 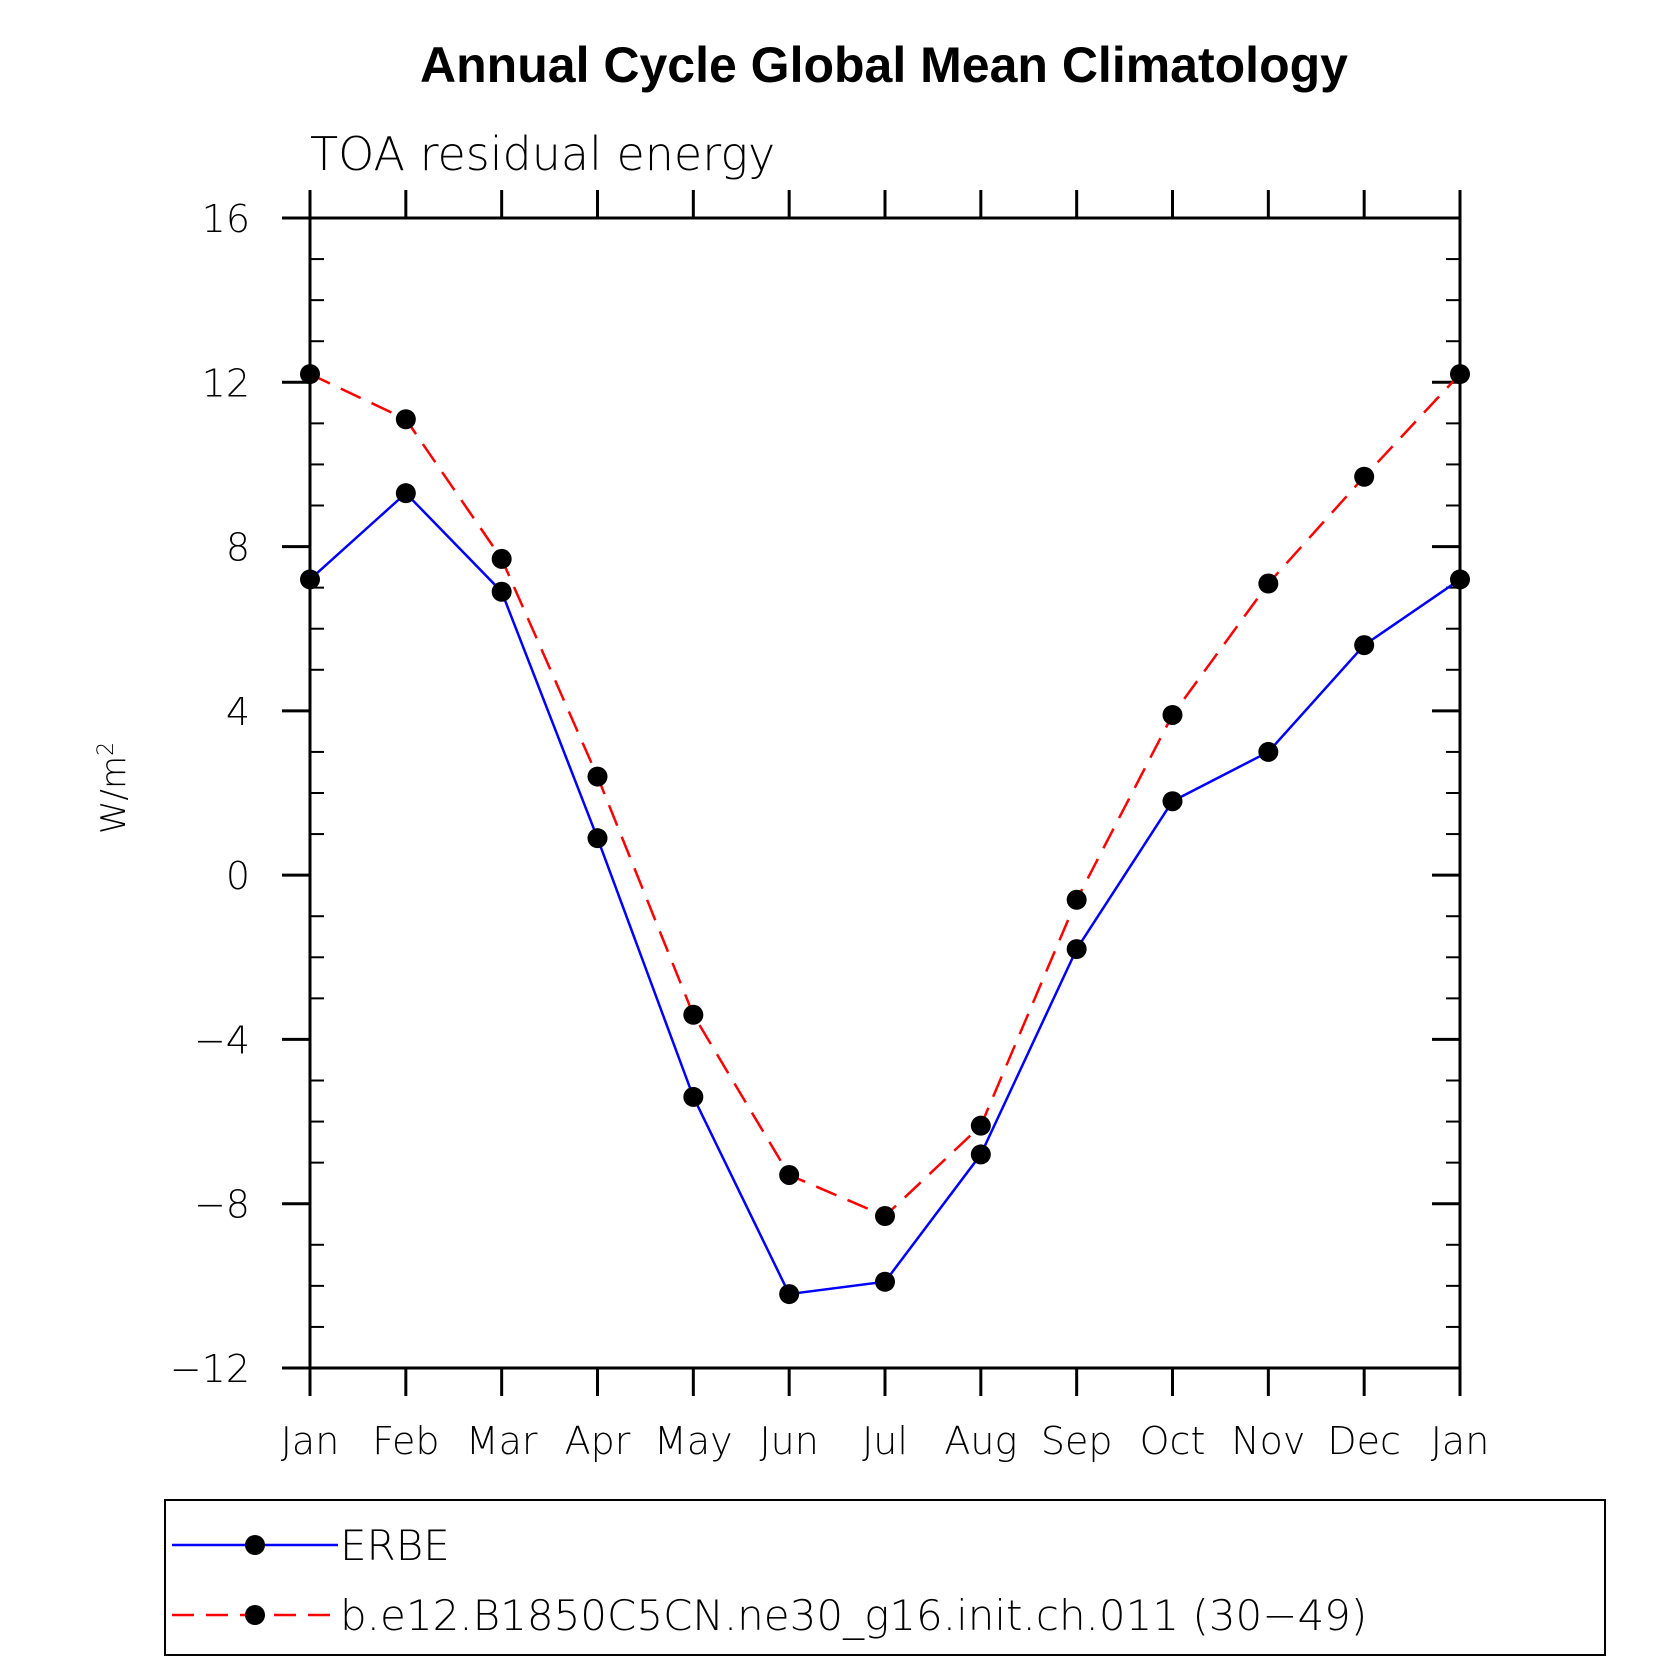 What do you see at coordinates (395, 1545) in the screenshot?
I see `legend-label-1: ERBE` at bounding box center [395, 1545].